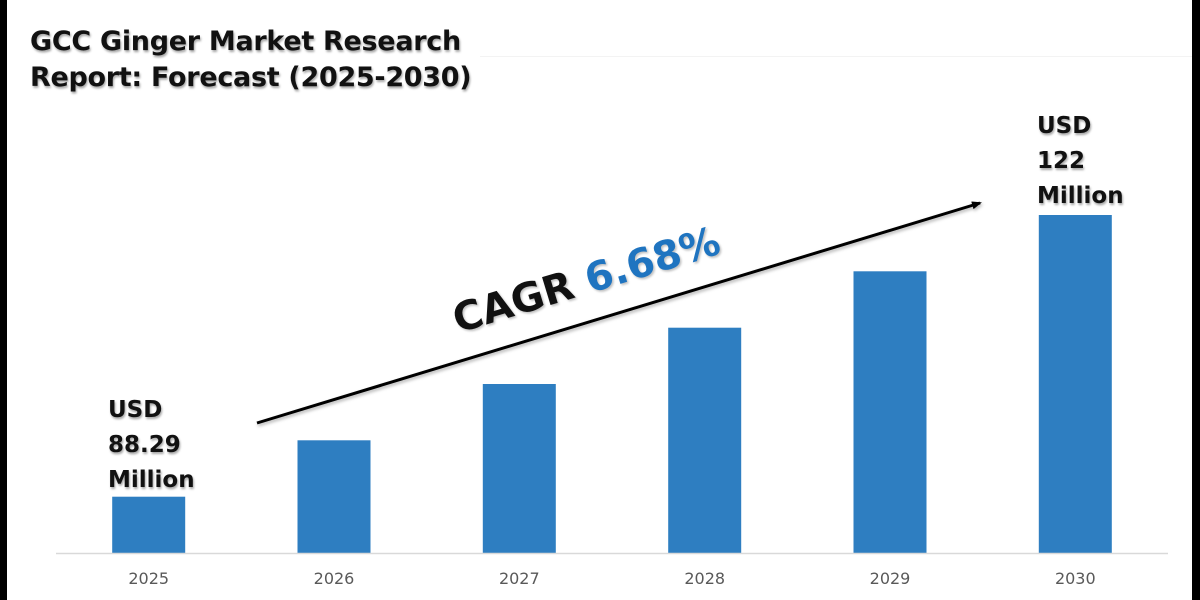  I want to click on start-currency: USD, so click(135, 410).